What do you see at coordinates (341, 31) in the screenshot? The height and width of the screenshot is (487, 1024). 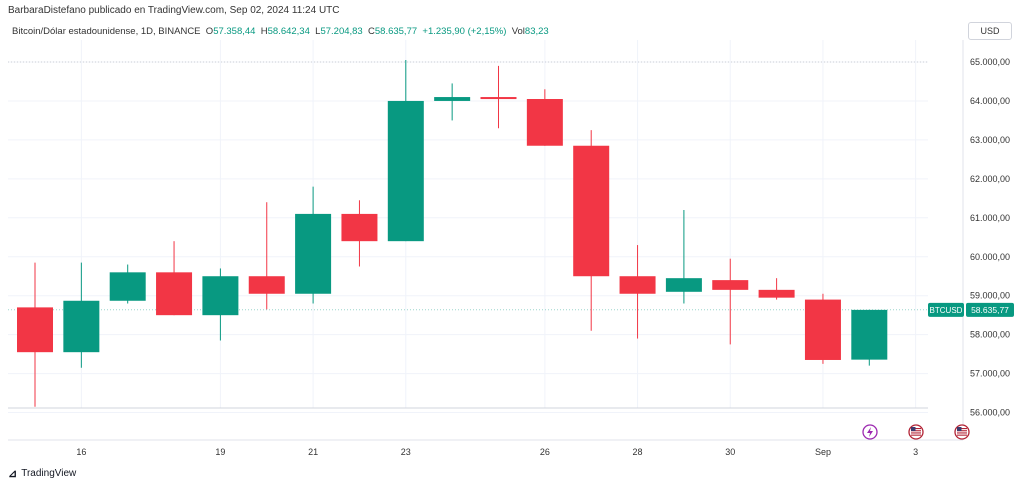 I see `low-value: 57.204,83` at bounding box center [341, 31].